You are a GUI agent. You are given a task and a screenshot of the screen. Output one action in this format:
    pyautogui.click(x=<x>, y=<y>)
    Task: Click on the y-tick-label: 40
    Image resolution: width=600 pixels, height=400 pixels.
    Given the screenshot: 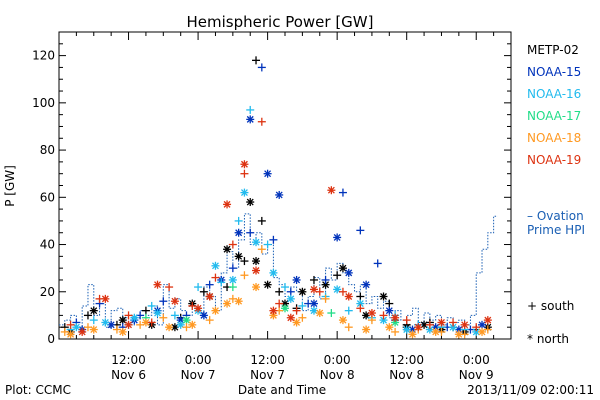 What is the action you would take?
    pyautogui.click(x=47, y=245)
    